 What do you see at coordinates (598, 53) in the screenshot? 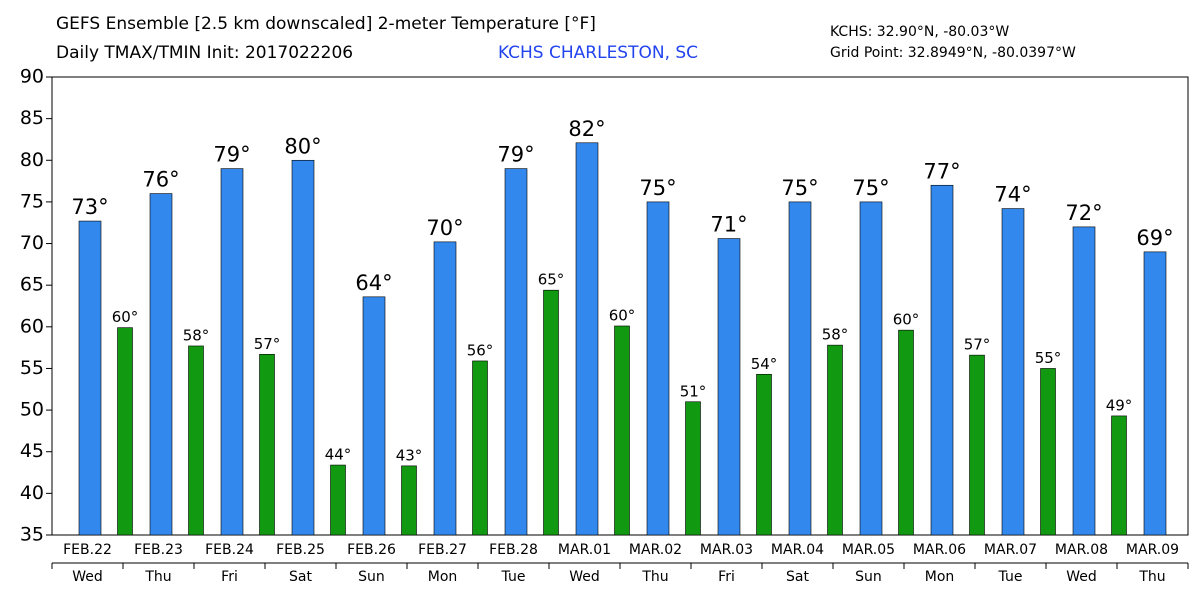
I see `station-name: KCHS CHARLESTON, SC` at bounding box center [598, 53].